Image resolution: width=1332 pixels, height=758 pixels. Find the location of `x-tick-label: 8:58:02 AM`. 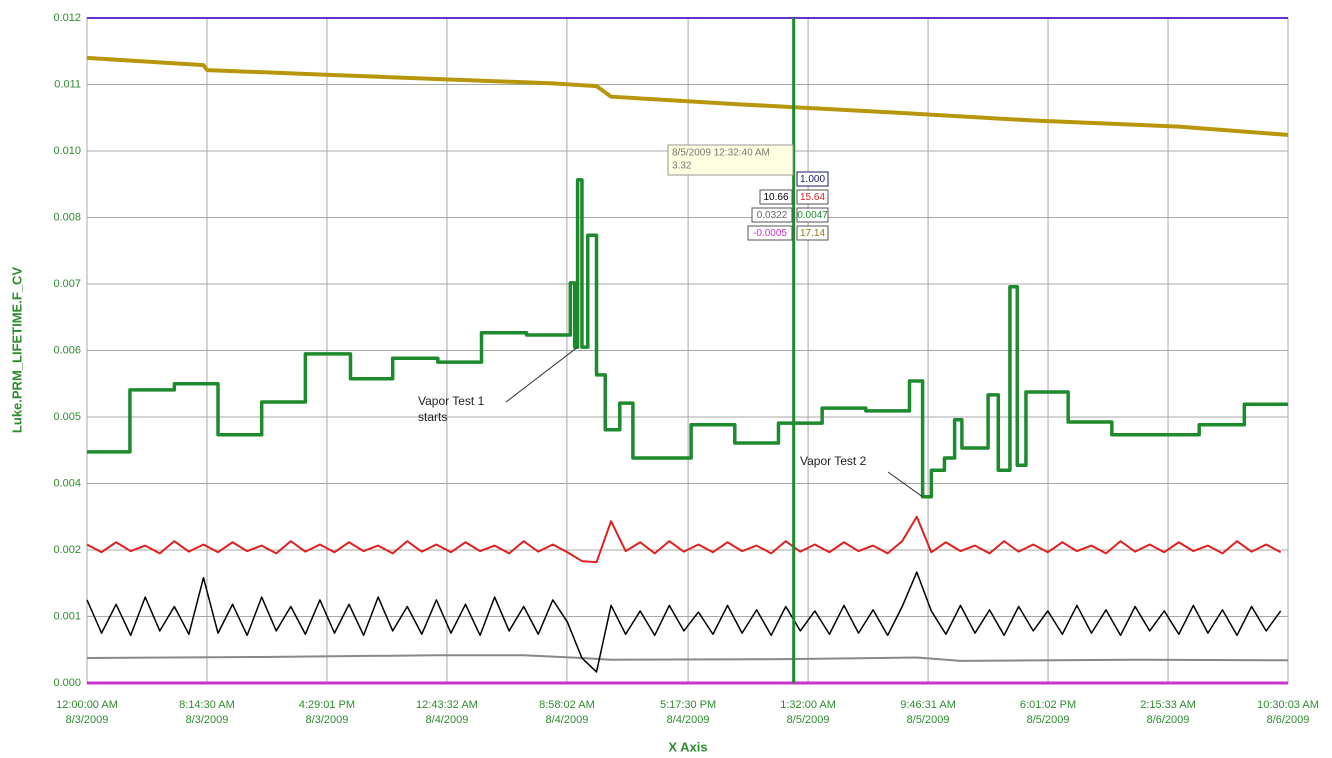

x-tick-label: 8:58:02 AM is located at coordinates (567, 705).